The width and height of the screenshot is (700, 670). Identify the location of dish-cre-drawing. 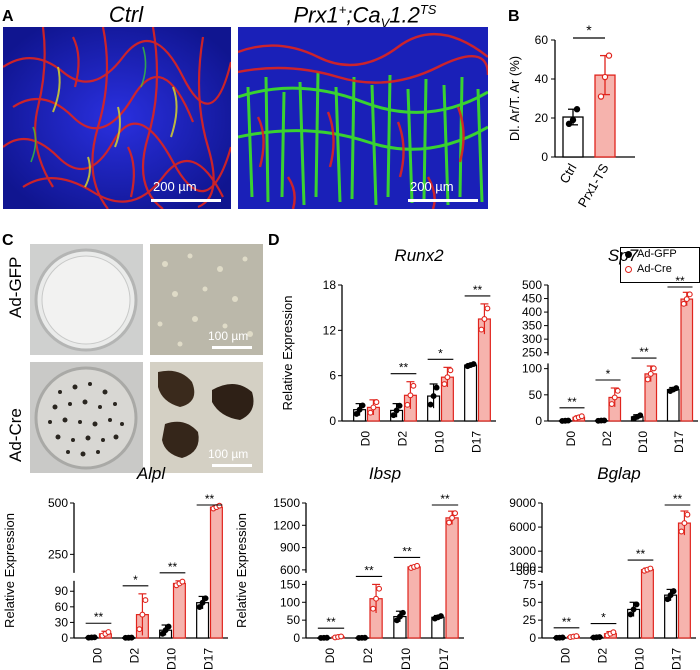
(86, 417).